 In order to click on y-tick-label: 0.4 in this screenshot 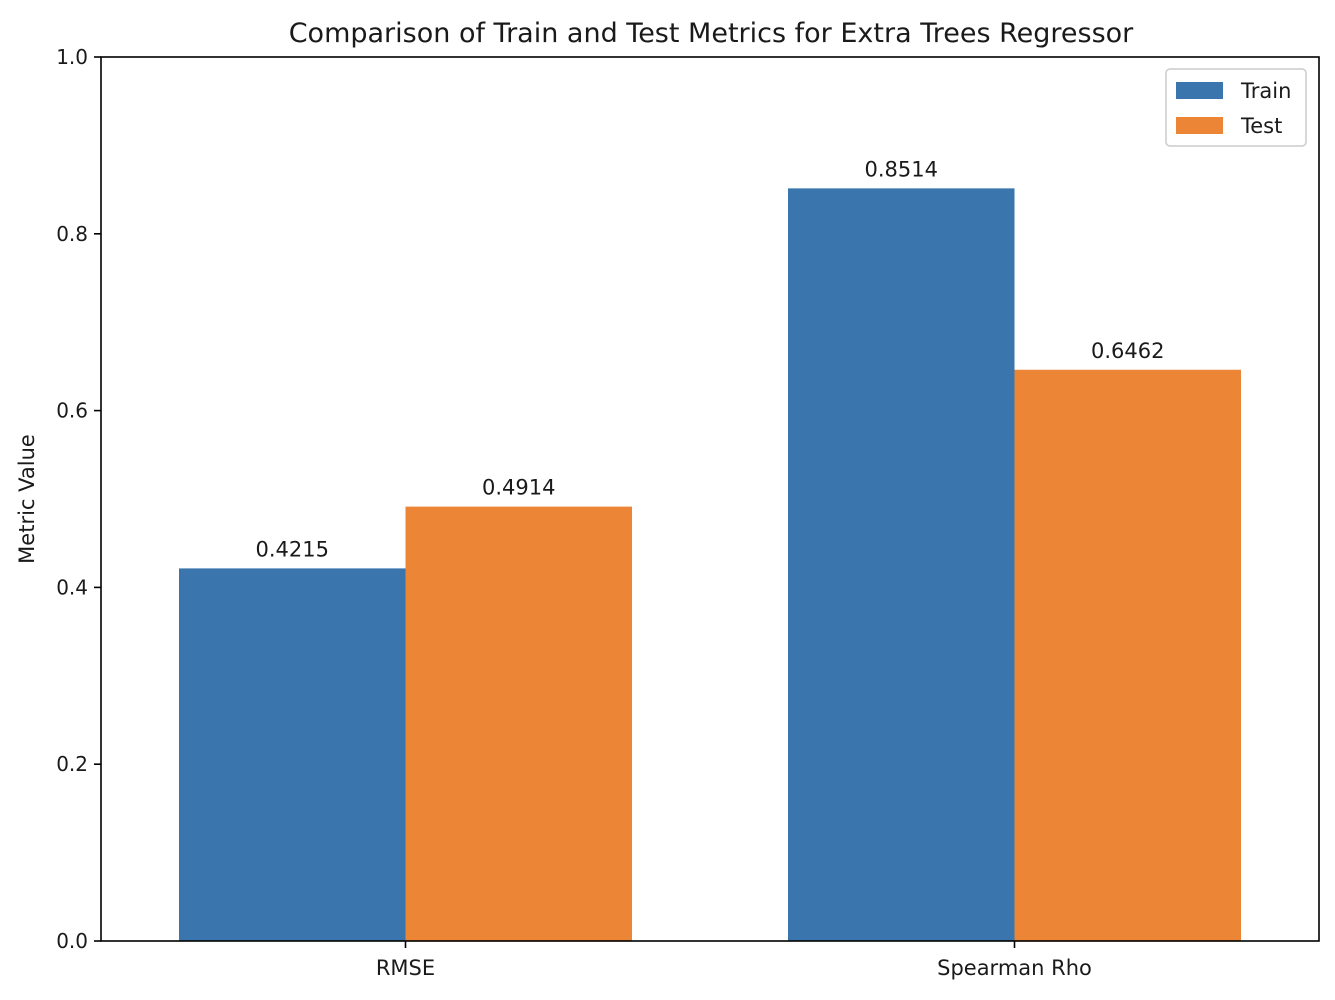, I will do `click(72, 587)`.